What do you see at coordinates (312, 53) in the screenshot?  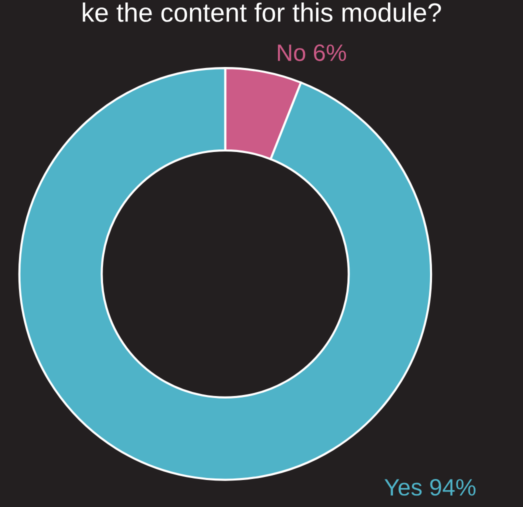 I see `slice-label: No 6%` at bounding box center [312, 53].